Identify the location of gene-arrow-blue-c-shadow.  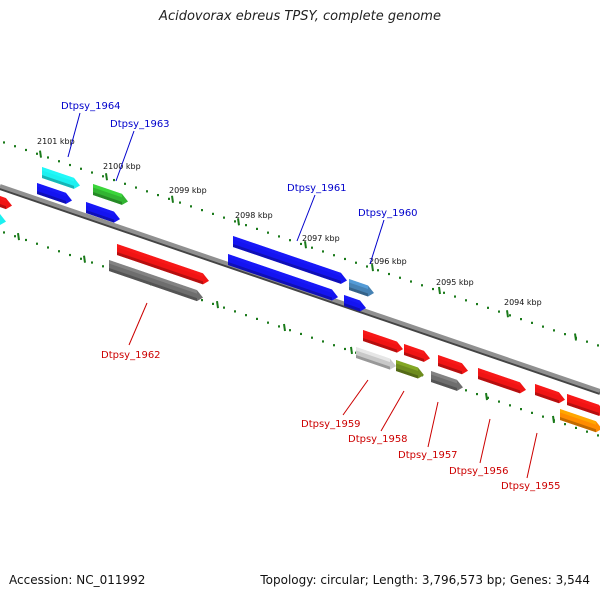
(280, 281).